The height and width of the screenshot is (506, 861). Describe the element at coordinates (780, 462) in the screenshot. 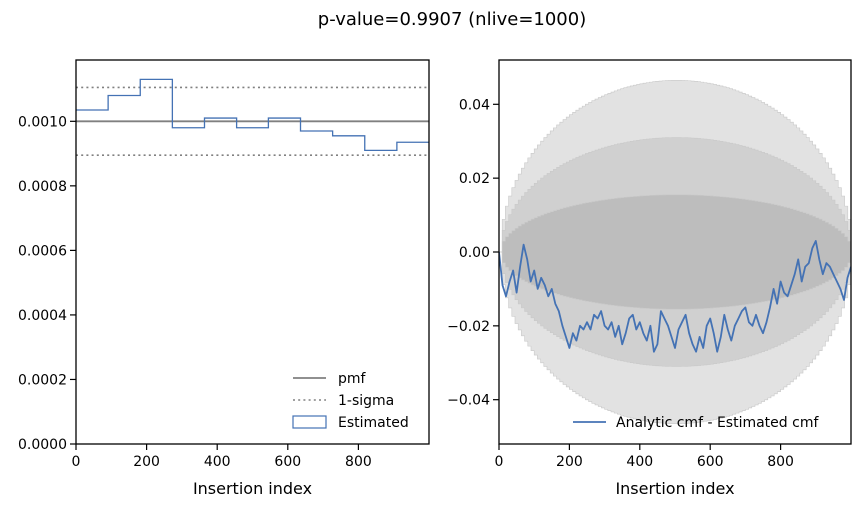

I see `cmf-x-tick-label: 800` at that location.